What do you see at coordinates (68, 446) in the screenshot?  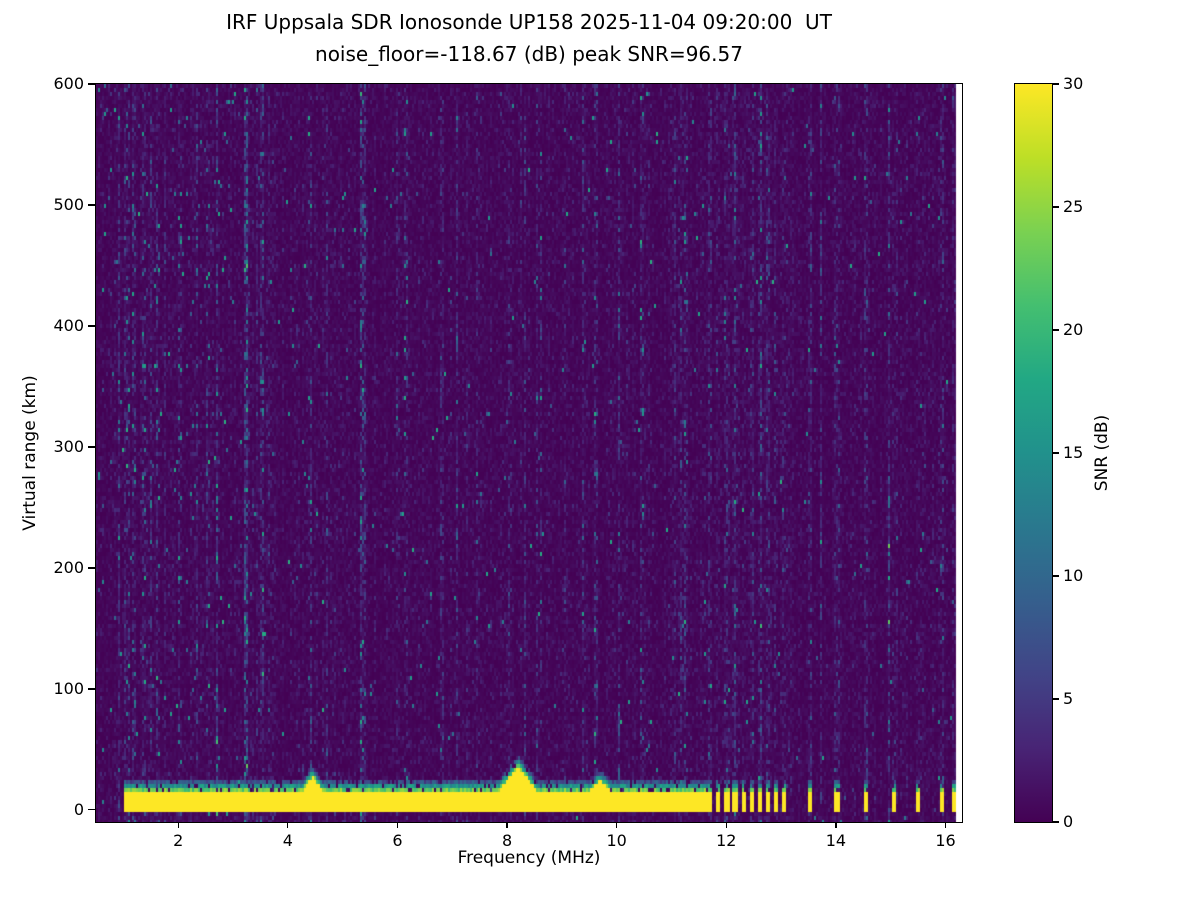 I see `y-tick-label: 300` at bounding box center [68, 446].